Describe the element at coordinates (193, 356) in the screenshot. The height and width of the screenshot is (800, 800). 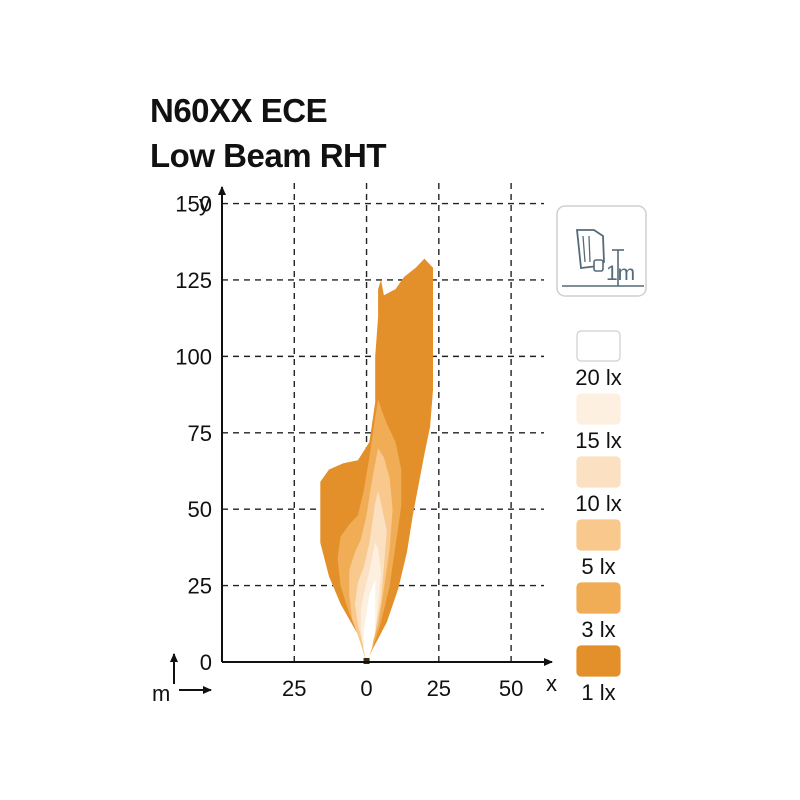
I see `y-tick-label-4: 100` at that location.